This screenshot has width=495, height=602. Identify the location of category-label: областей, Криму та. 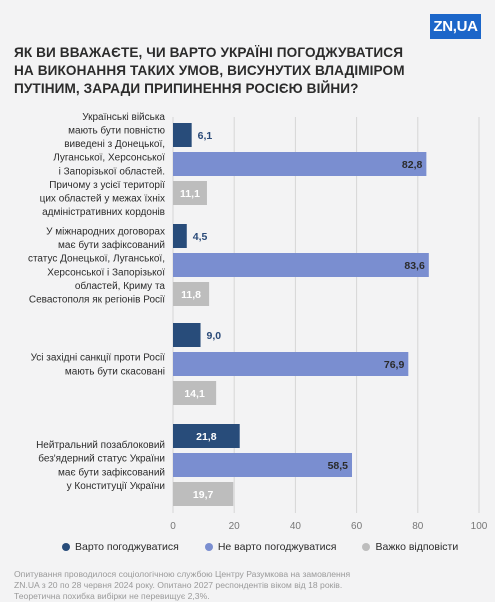
(120, 286).